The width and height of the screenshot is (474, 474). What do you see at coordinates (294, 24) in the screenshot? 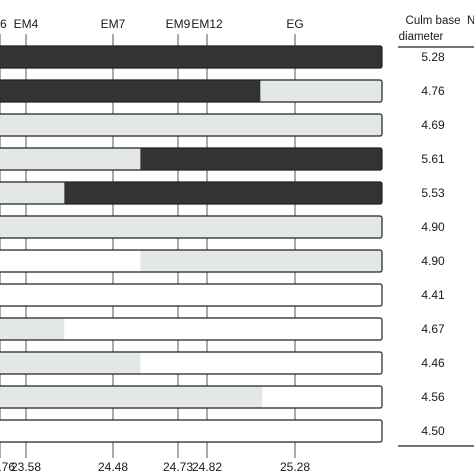
I see `marker-label: EG` at bounding box center [294, 24].